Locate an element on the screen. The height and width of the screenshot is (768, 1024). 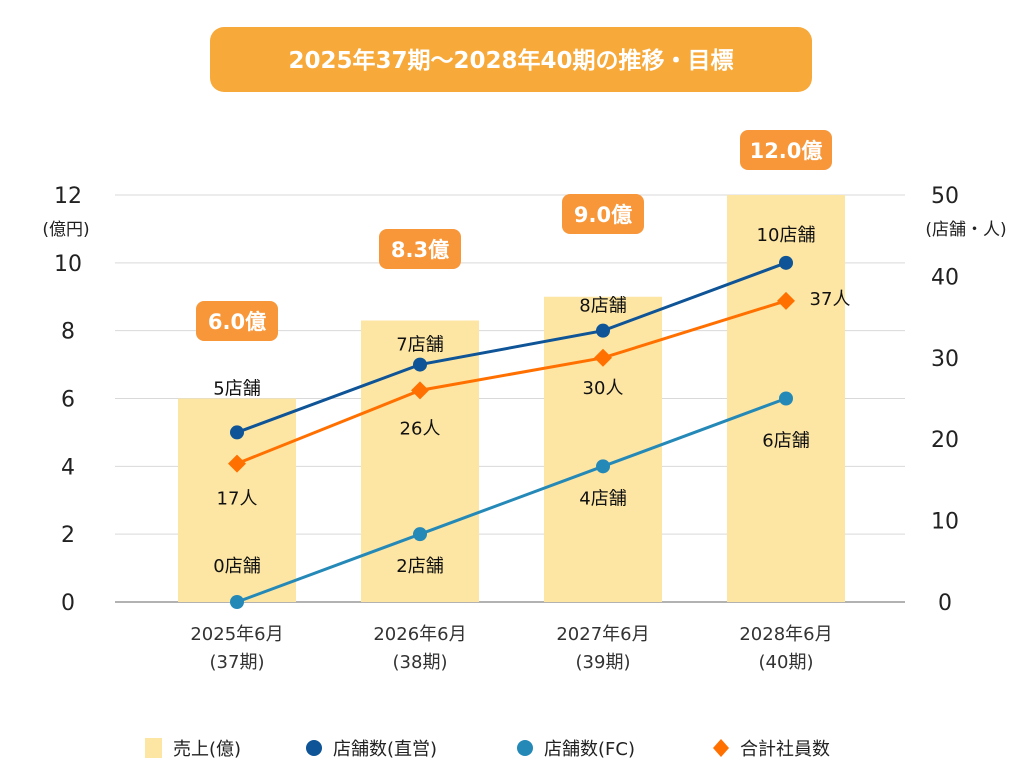
right-tick-label: 20 is located at coordinates (945, 440).